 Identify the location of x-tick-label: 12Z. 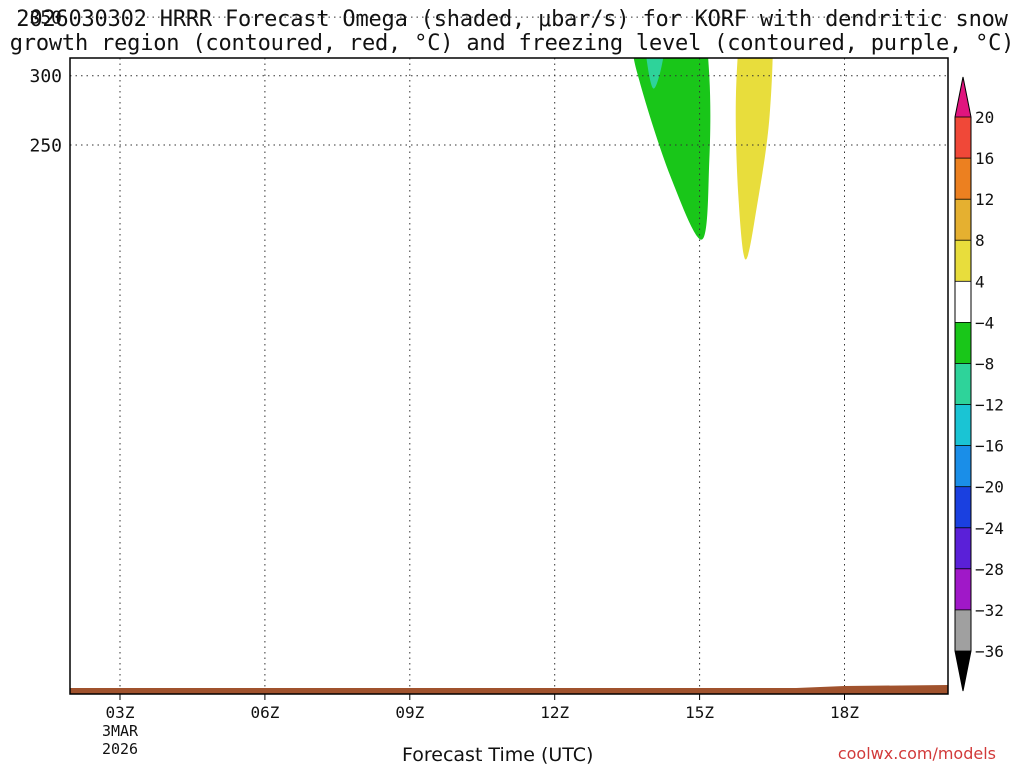
(554, 712).